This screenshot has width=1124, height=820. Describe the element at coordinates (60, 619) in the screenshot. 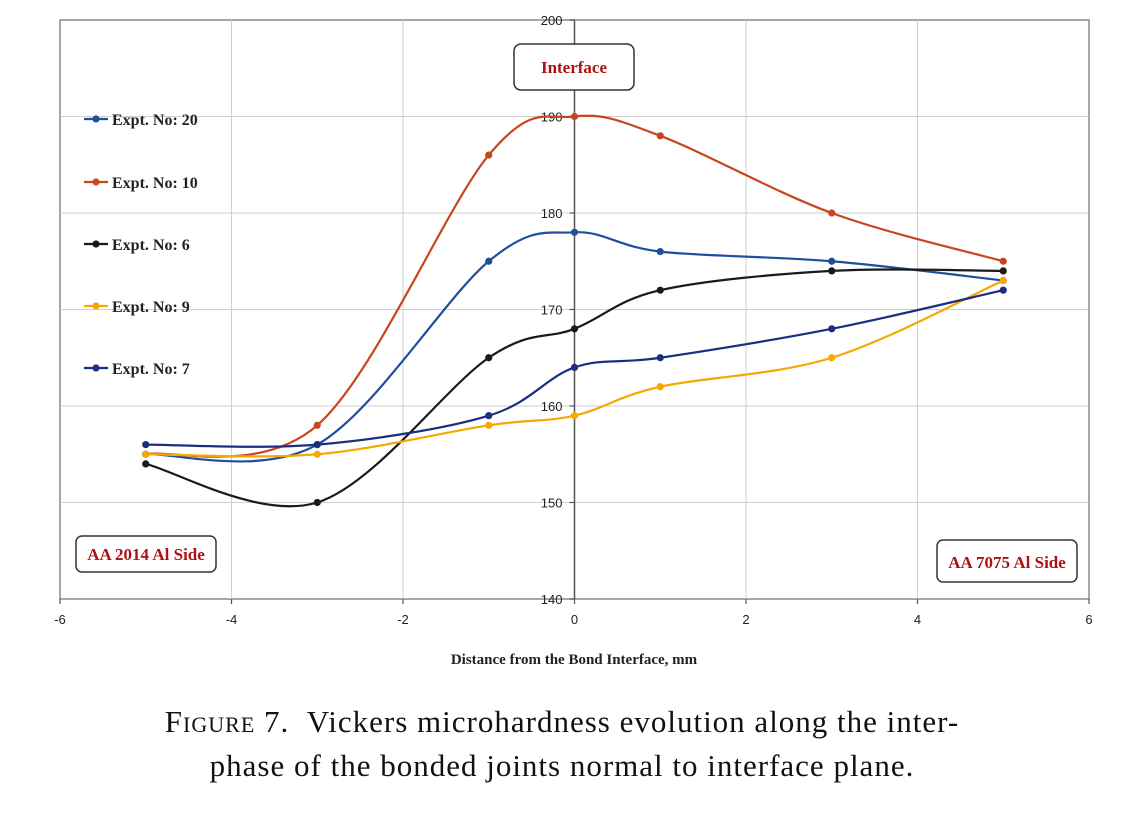

I see `x-tick-label: -6` at that location.